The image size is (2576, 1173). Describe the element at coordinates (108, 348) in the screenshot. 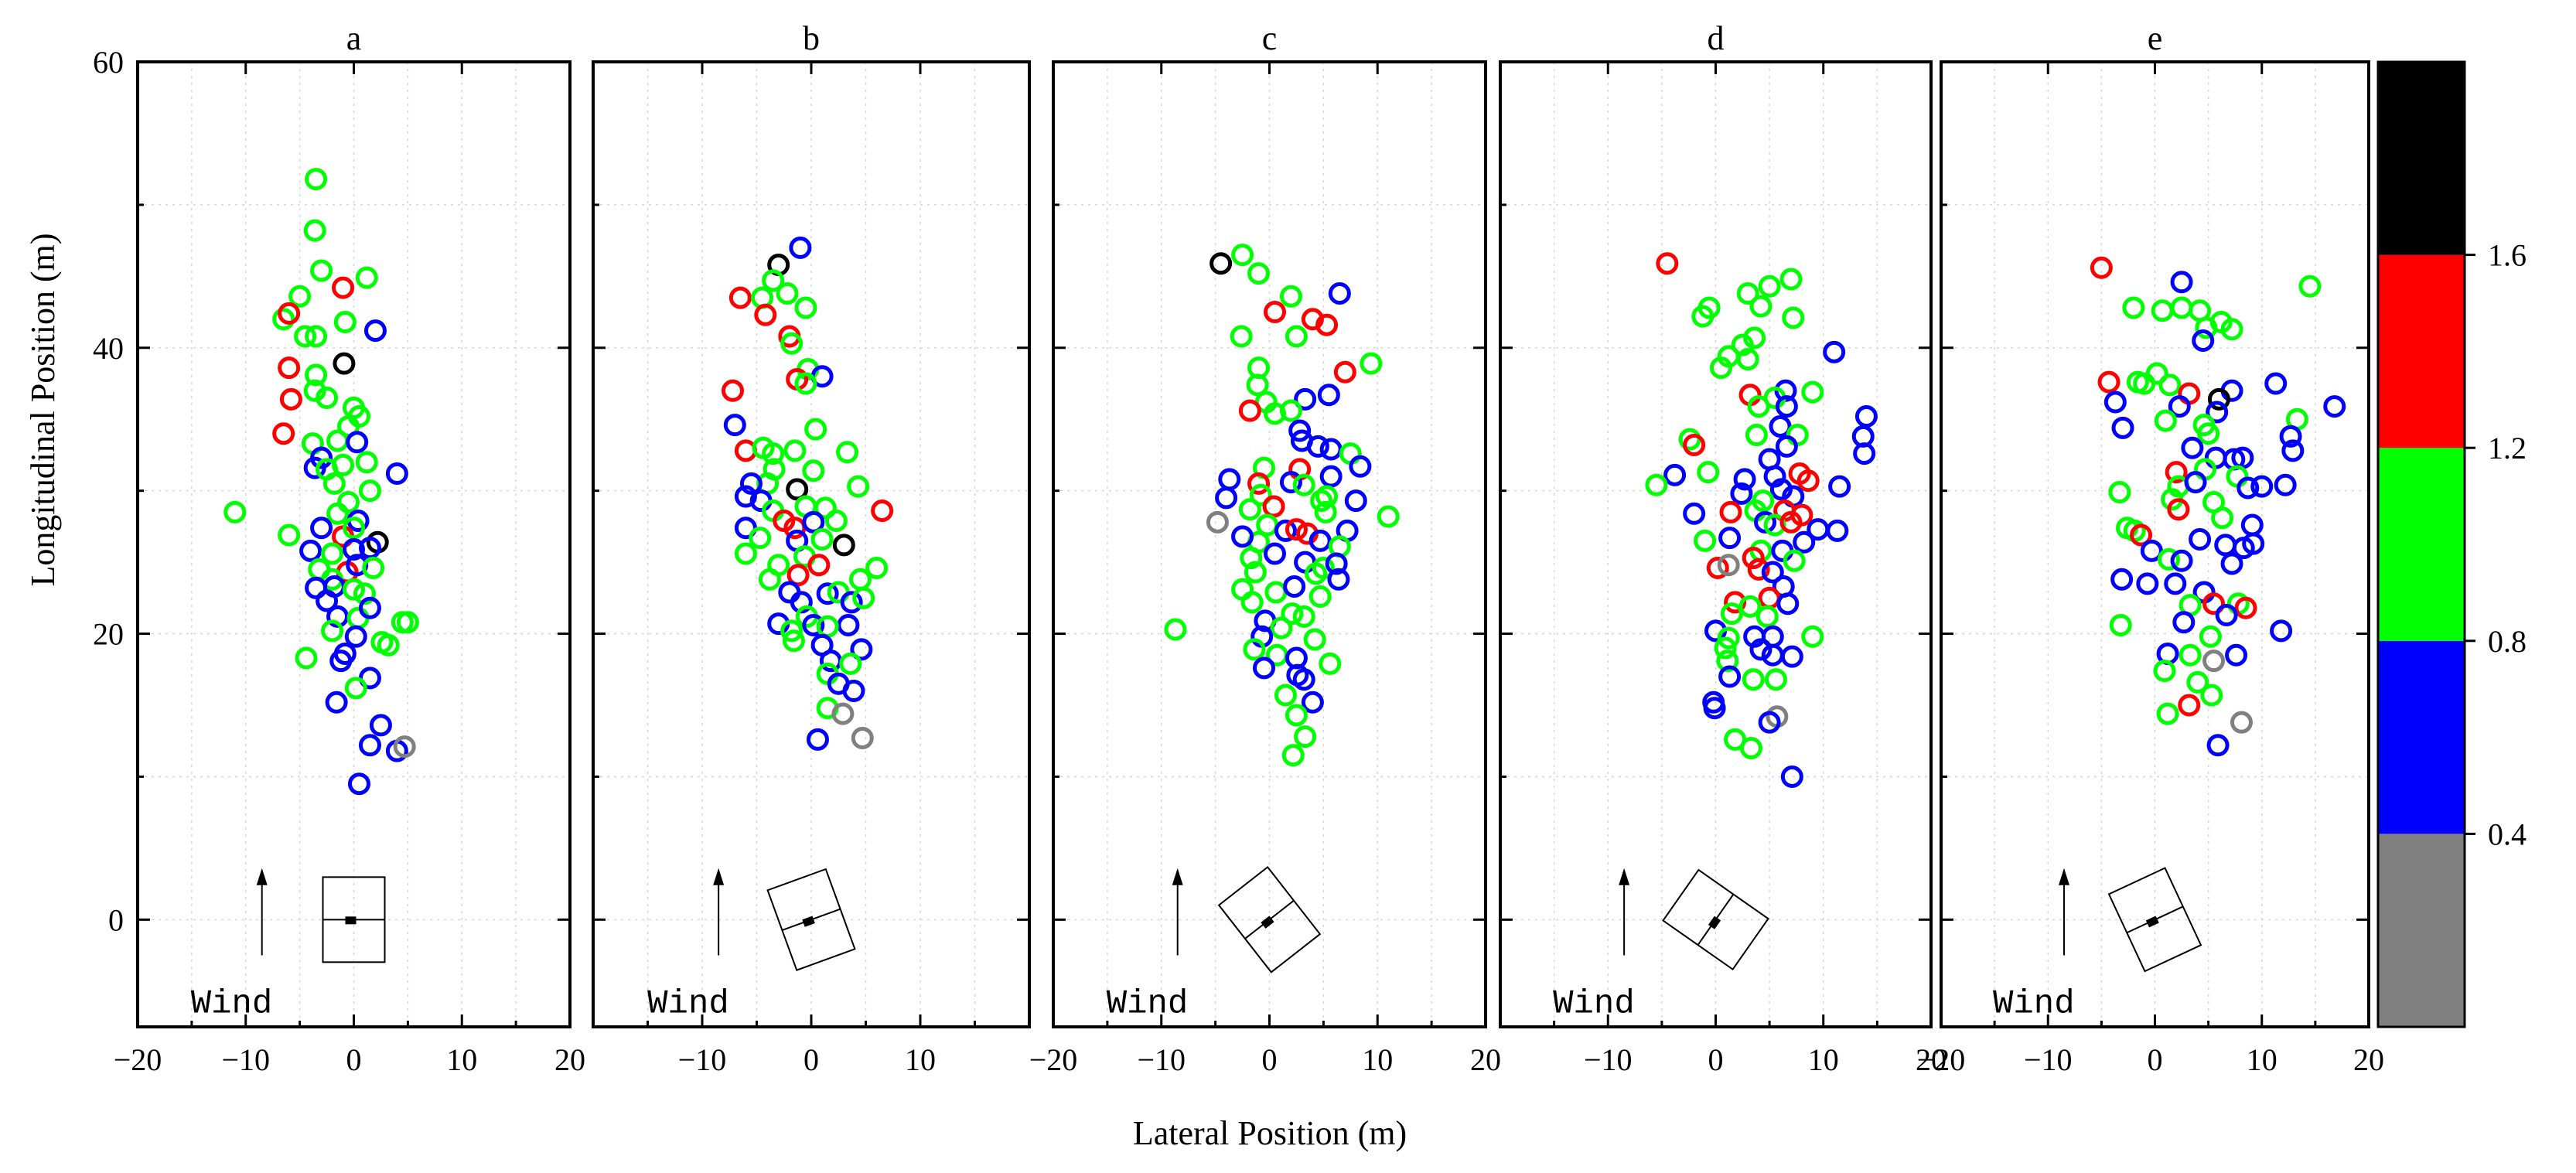

I see `y-tick-label: 40` at that location.